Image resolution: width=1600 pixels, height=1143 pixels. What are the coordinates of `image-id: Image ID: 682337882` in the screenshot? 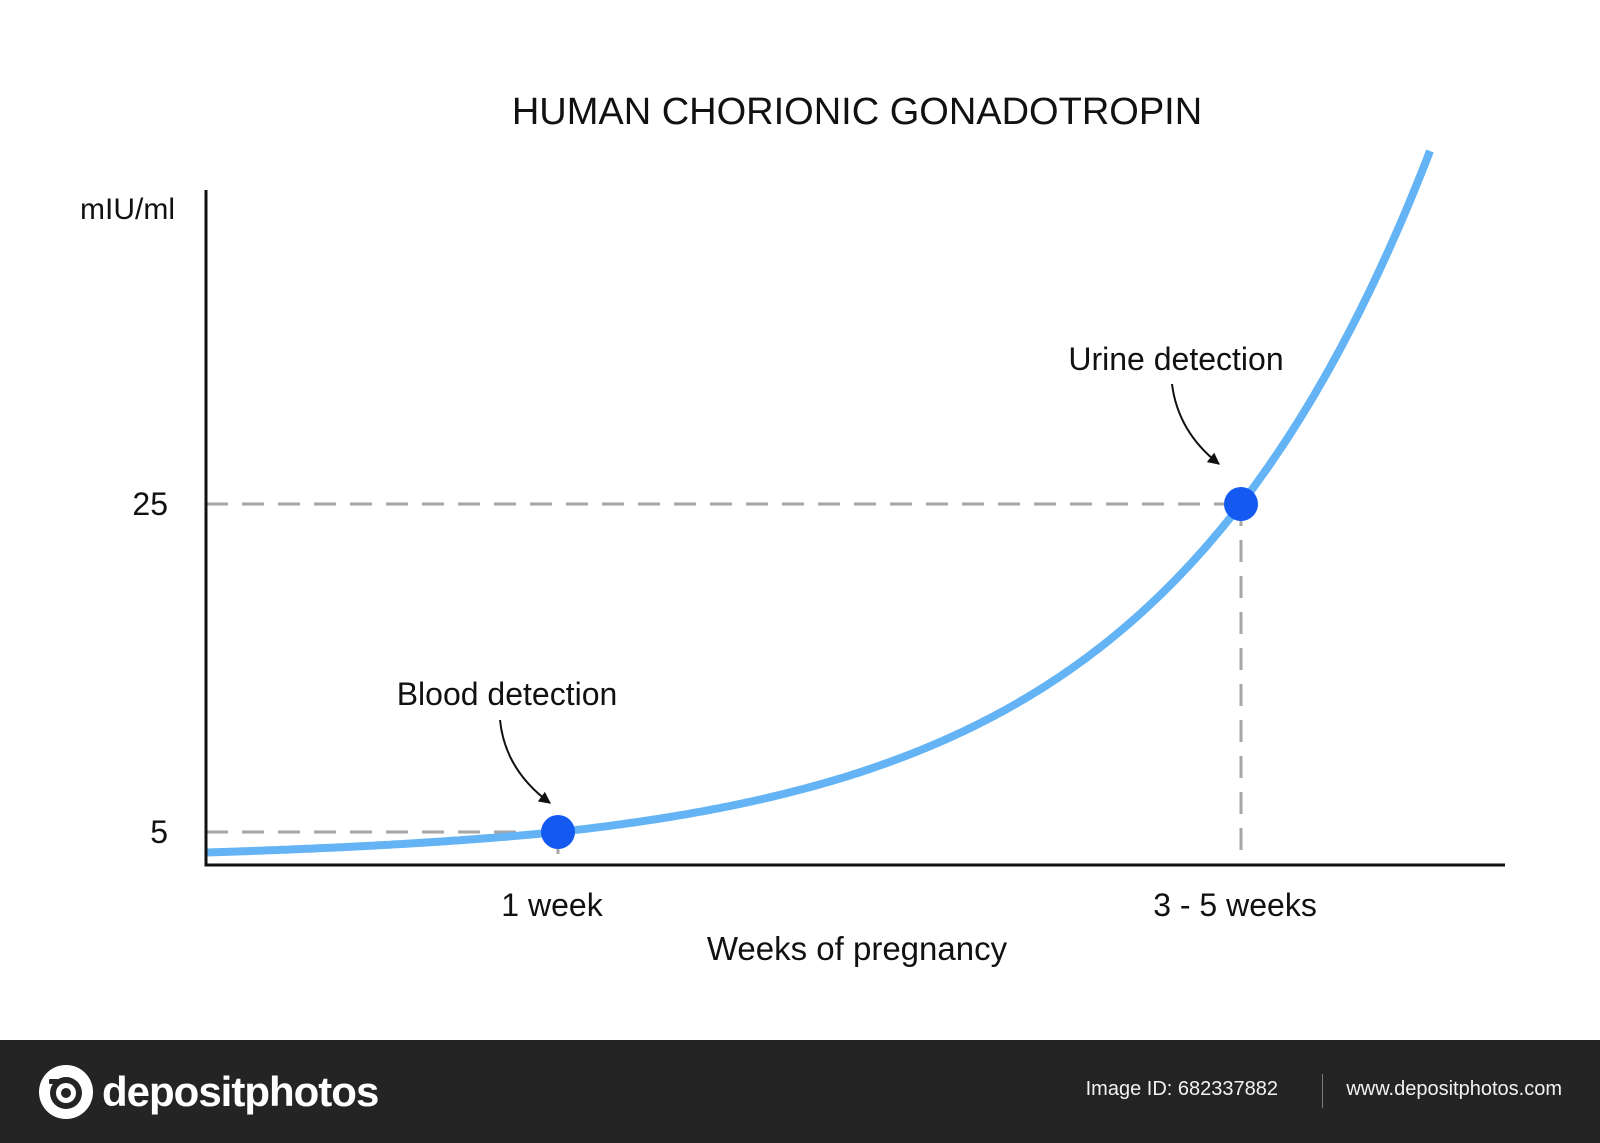 It's located at (1181, 1089).